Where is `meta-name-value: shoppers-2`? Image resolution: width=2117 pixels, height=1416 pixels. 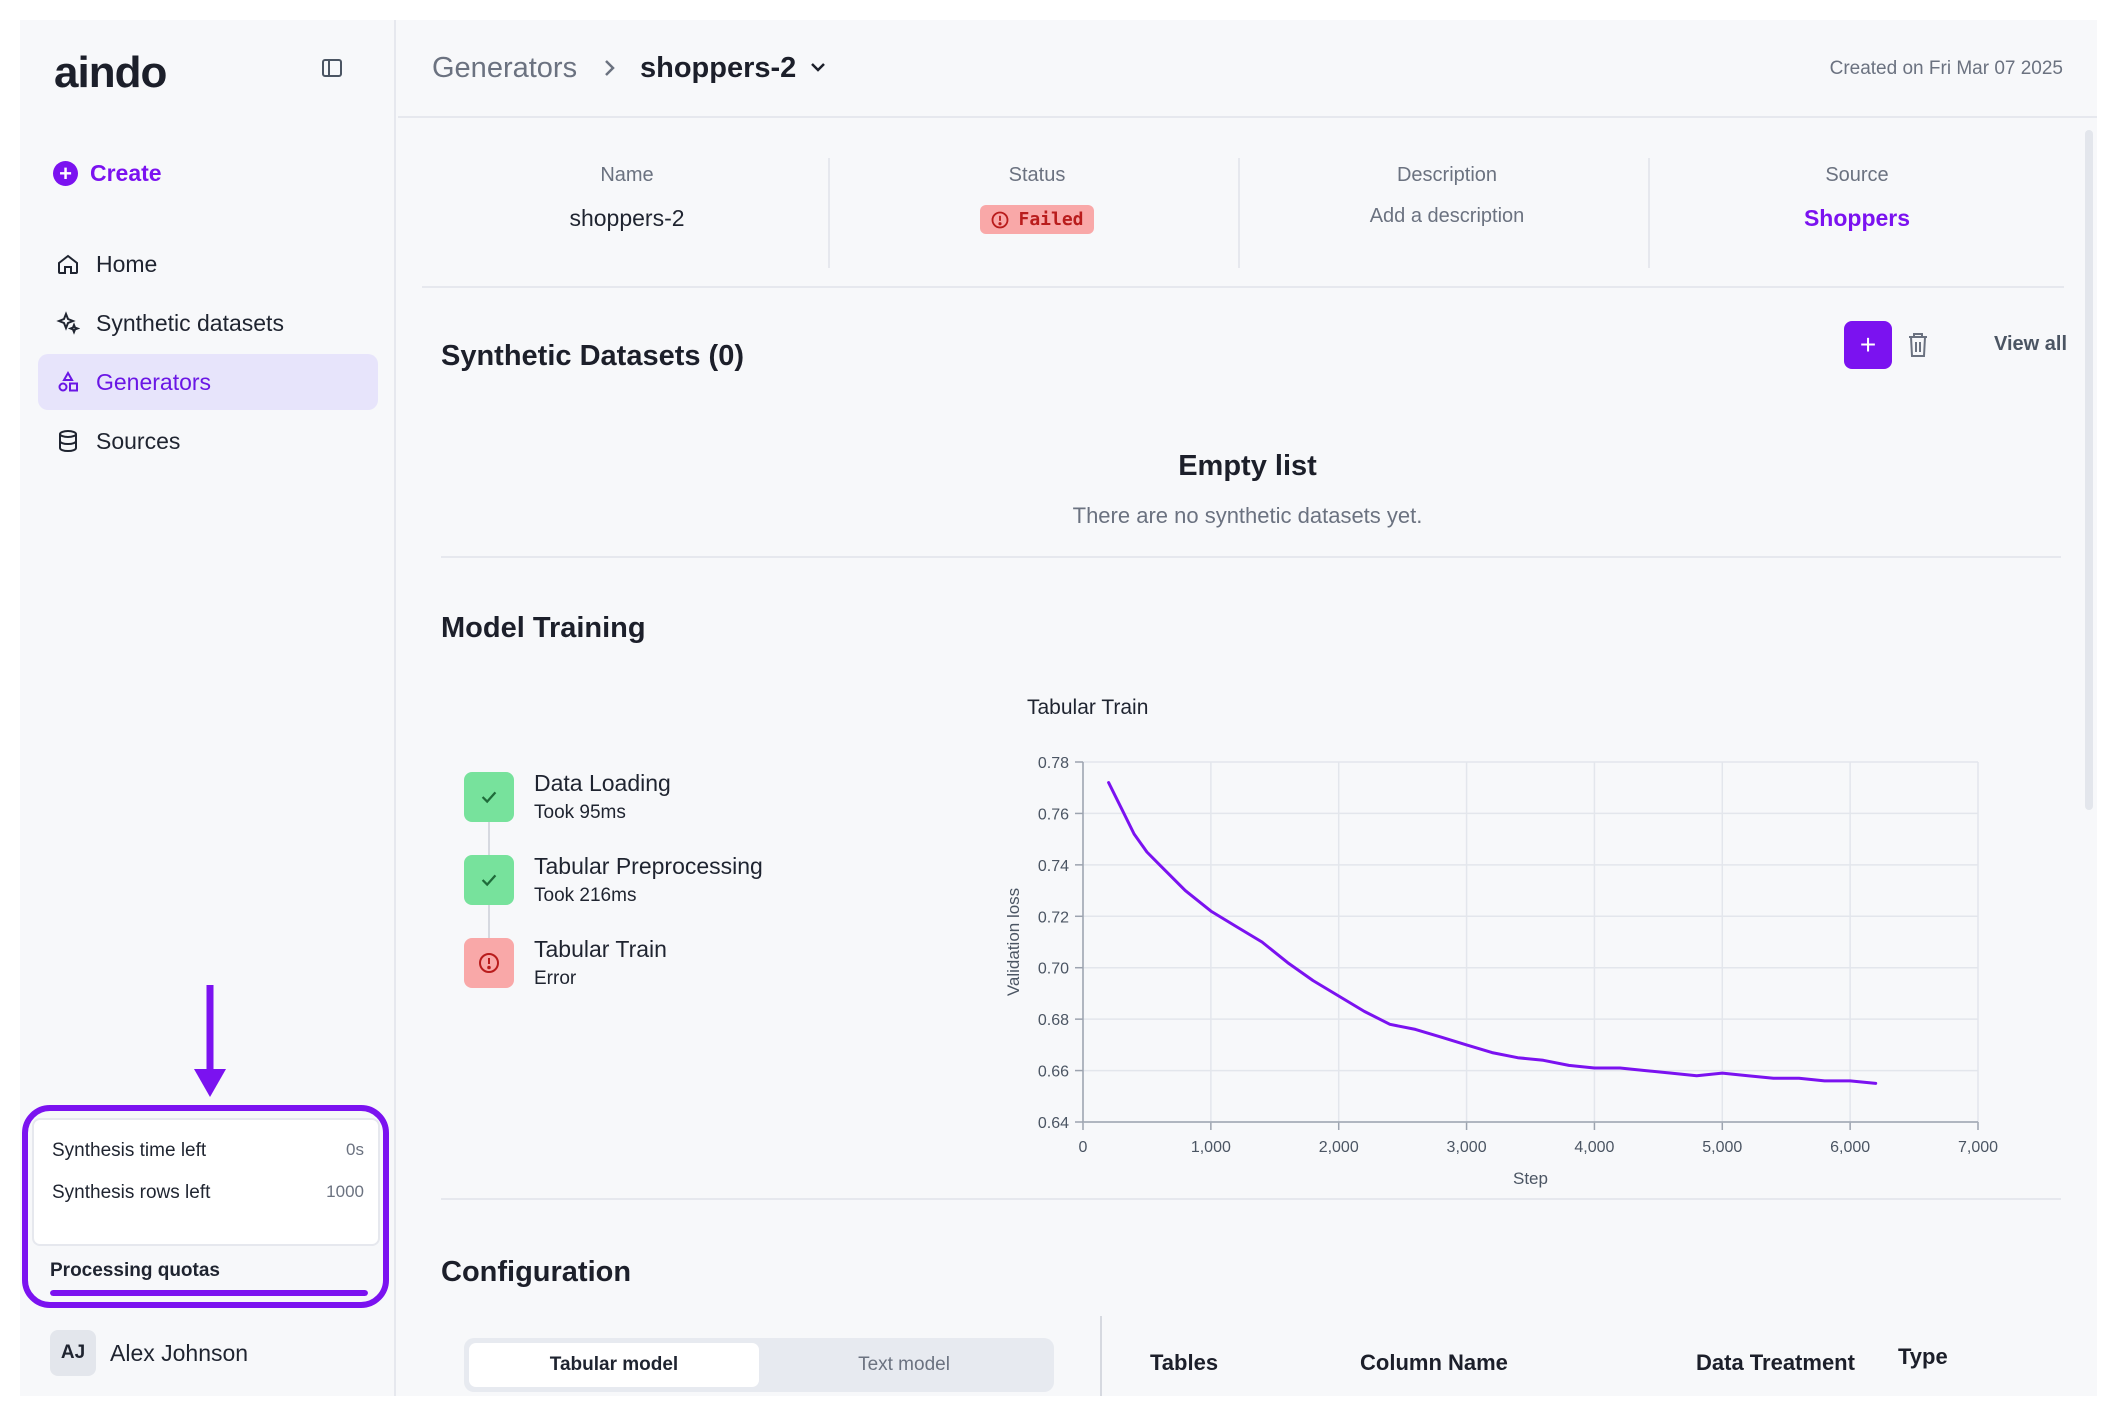
meta-name-value: shoppers-2 is located at coordinates (627, 218).